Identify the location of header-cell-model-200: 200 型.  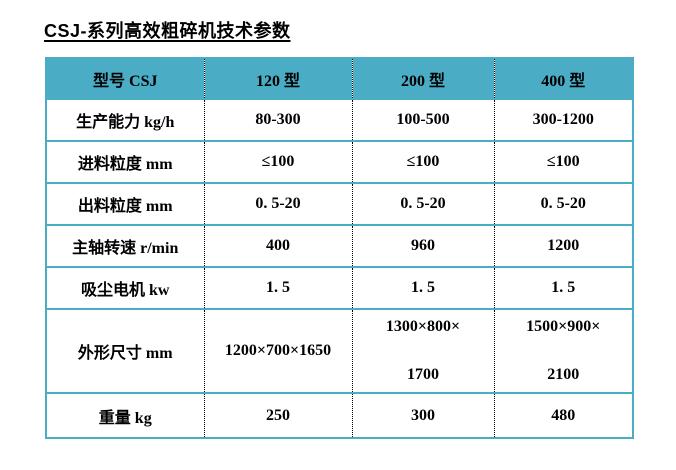
(423, 79).